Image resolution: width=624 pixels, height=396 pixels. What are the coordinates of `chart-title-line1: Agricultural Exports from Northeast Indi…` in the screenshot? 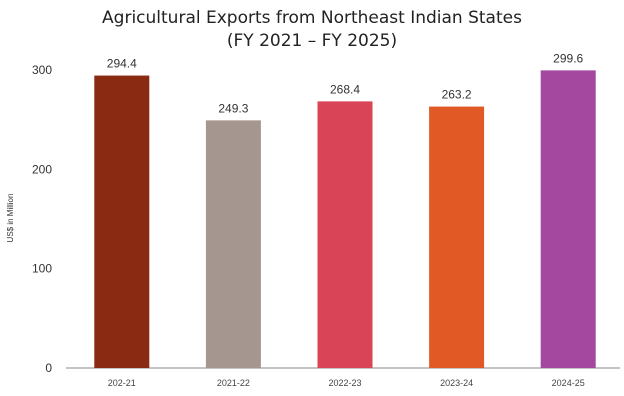 It's located at (312, 18).